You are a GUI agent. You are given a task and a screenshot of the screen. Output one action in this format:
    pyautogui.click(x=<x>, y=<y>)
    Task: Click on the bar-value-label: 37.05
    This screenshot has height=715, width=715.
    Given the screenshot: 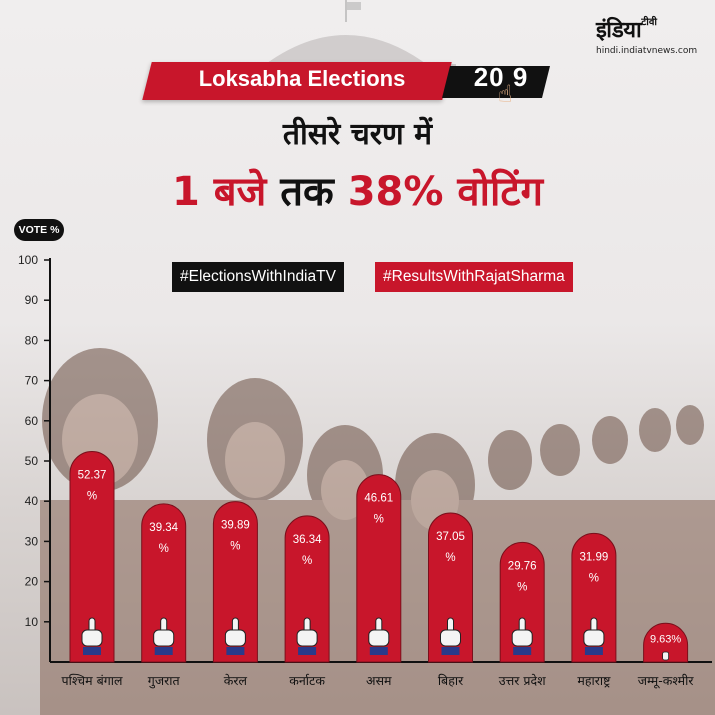 What is the action you would take?
    pyautogui.click(x=450, y=537)
    